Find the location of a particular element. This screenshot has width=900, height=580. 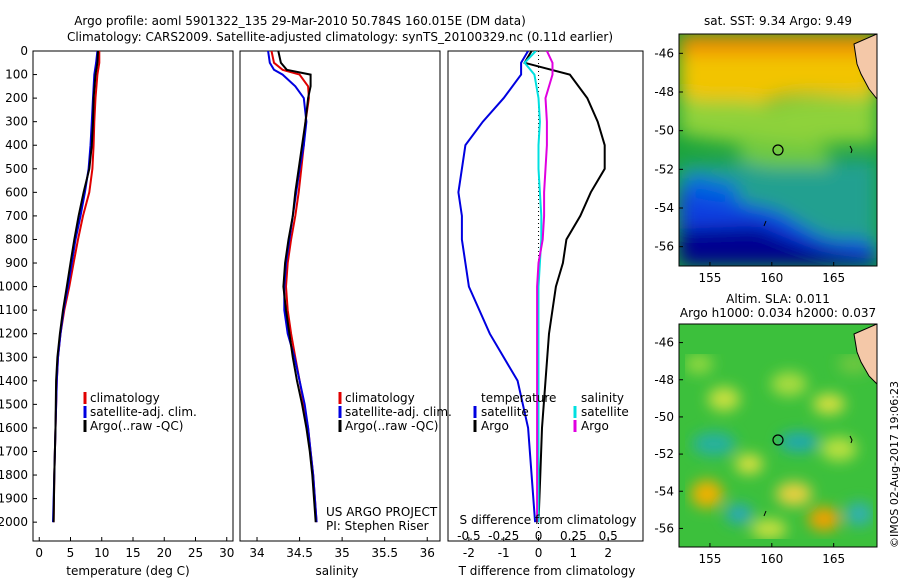

diff-x-tick-2: 0 is located at coordinates (539, 553).